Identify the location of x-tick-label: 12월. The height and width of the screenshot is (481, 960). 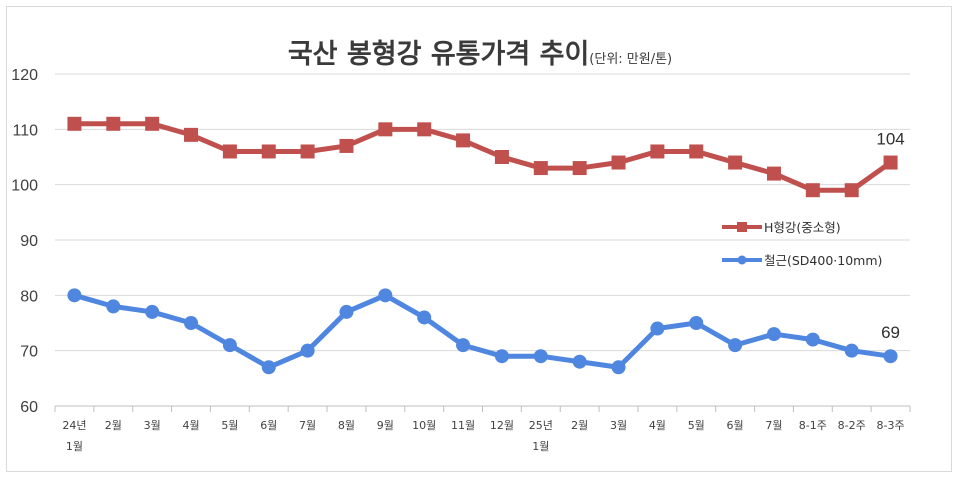
(502, 425).